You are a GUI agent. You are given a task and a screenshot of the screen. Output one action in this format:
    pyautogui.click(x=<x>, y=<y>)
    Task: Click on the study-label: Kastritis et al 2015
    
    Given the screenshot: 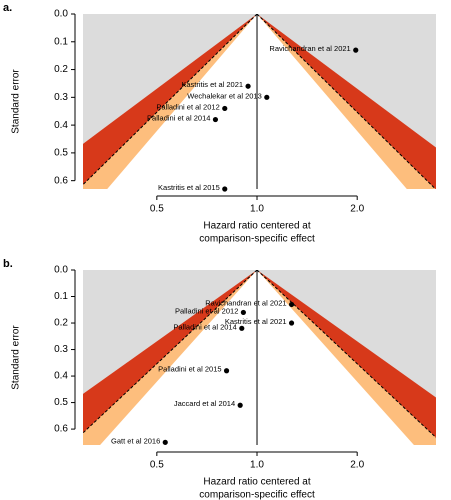 What is the action you would take?
    pyautogui.click(x=189, y=187)
    